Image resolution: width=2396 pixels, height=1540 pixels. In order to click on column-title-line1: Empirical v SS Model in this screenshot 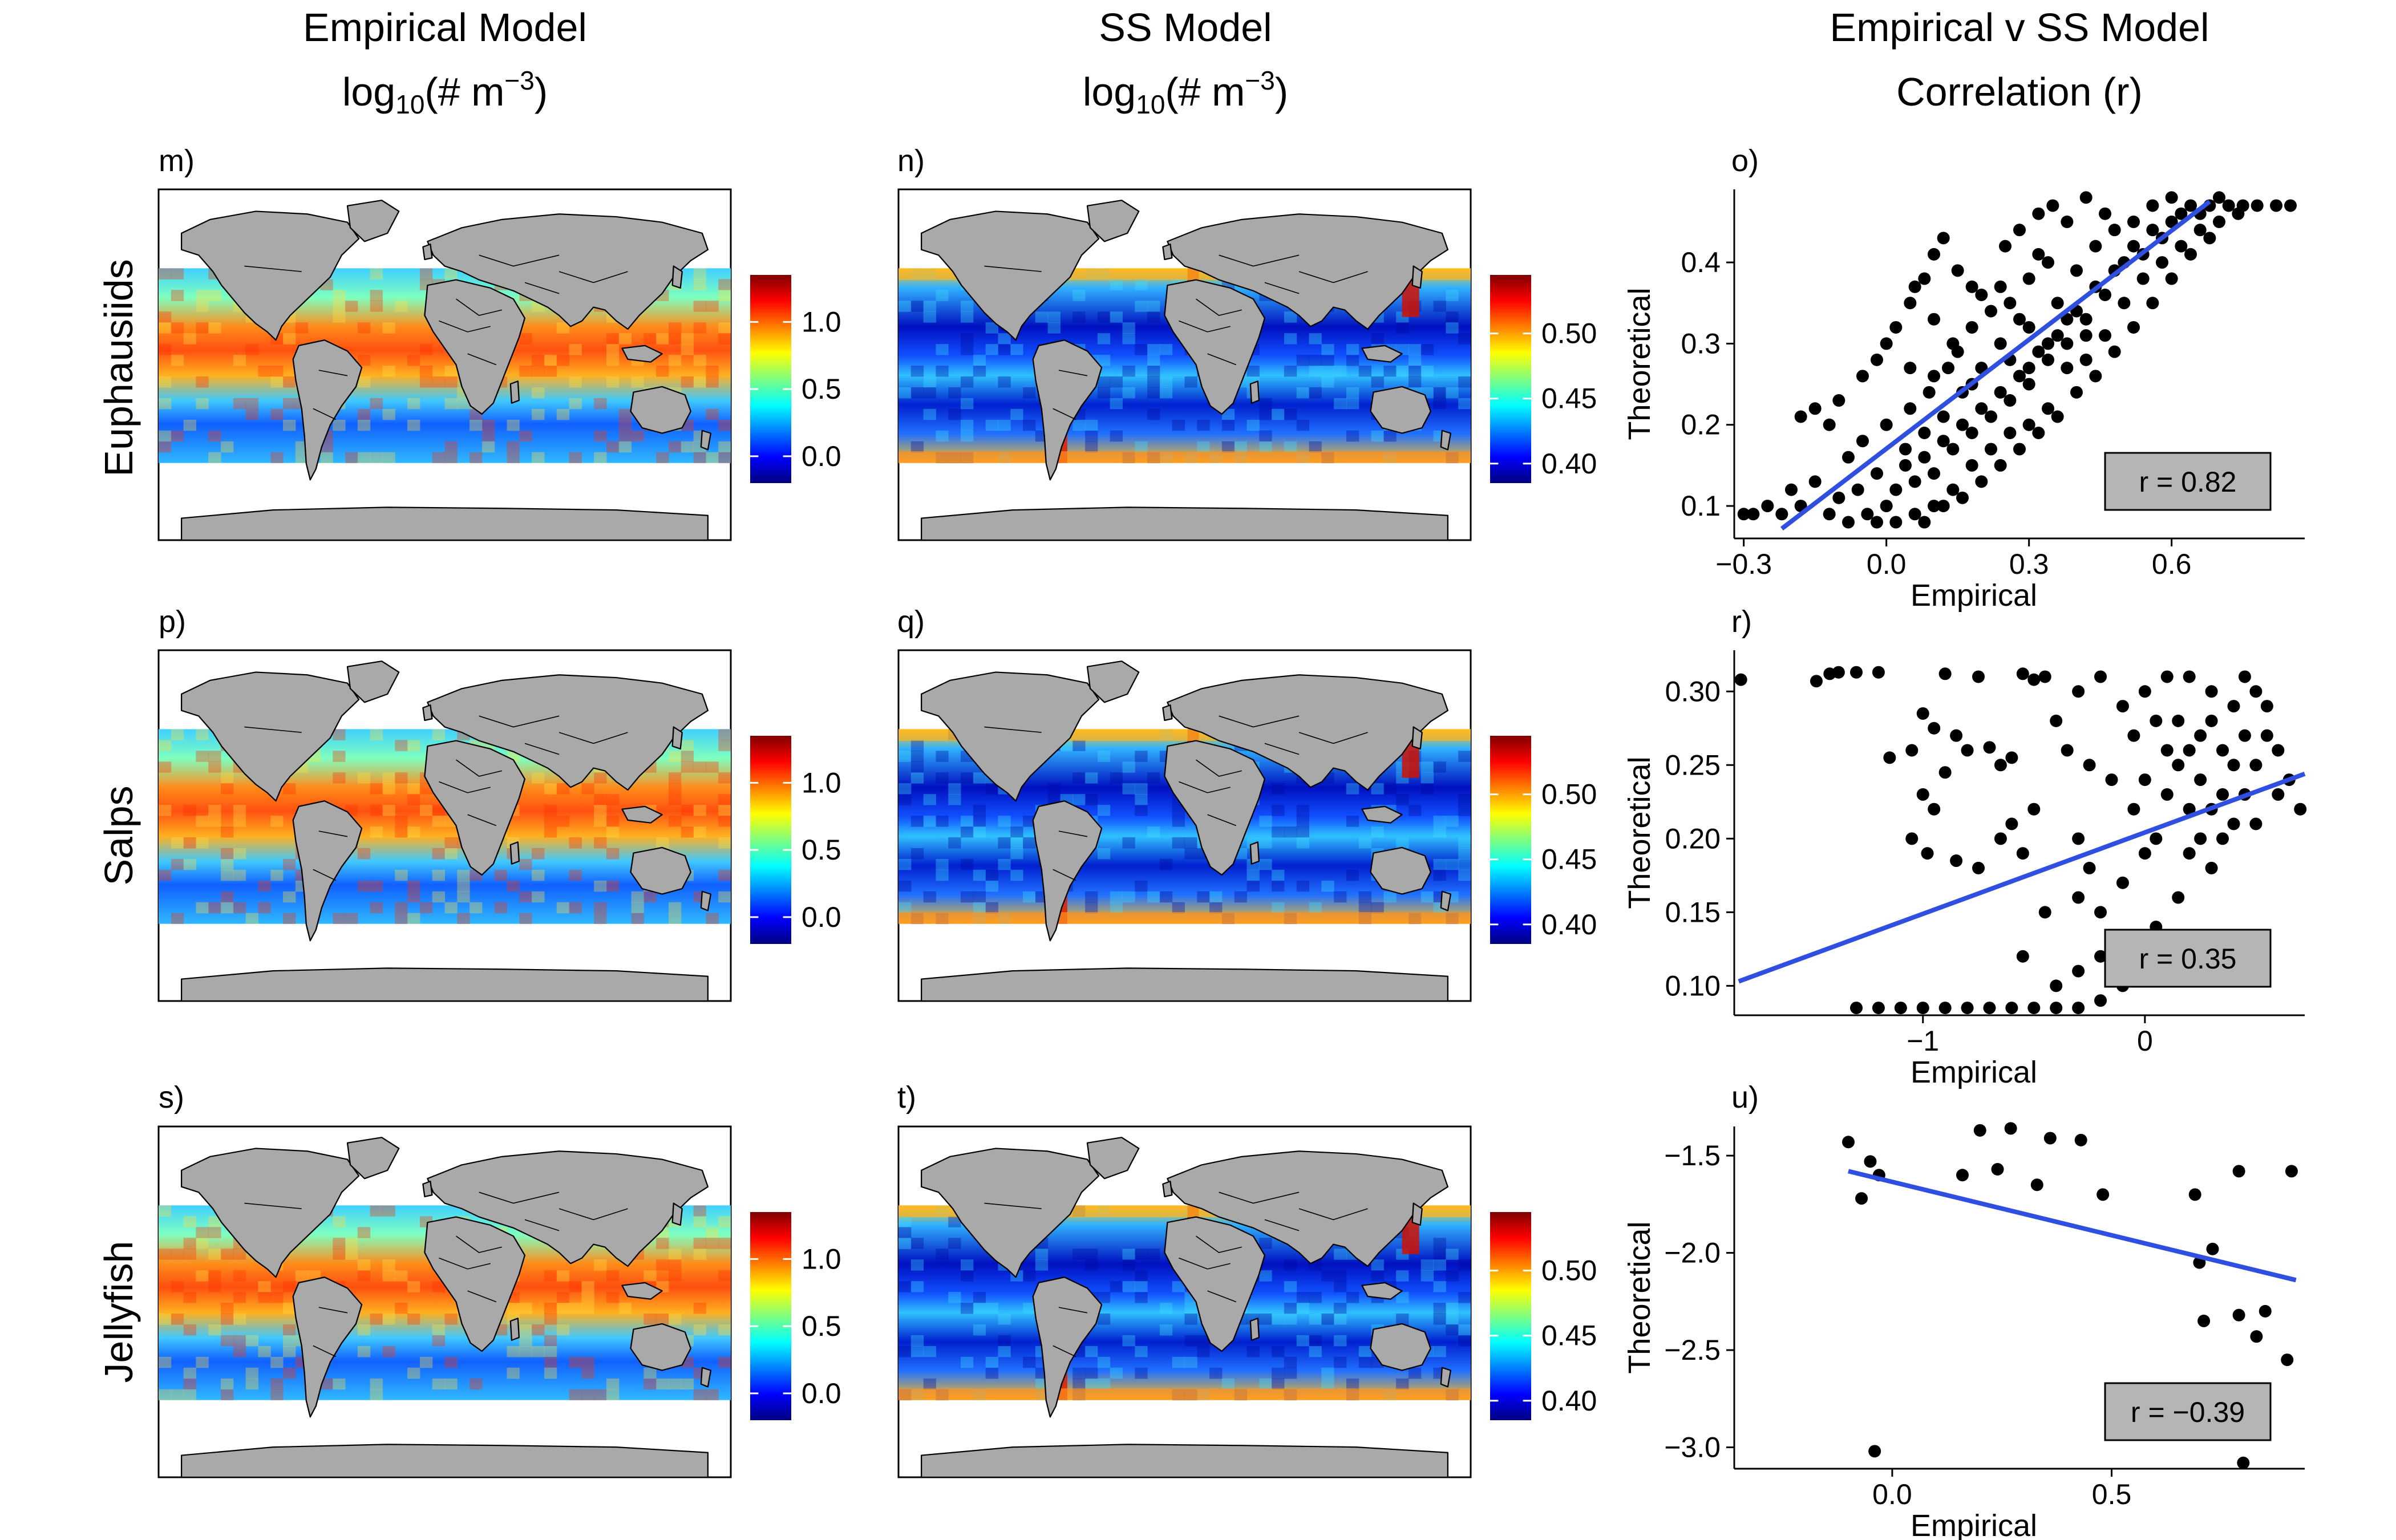, I will do `click(2019, 28)`.